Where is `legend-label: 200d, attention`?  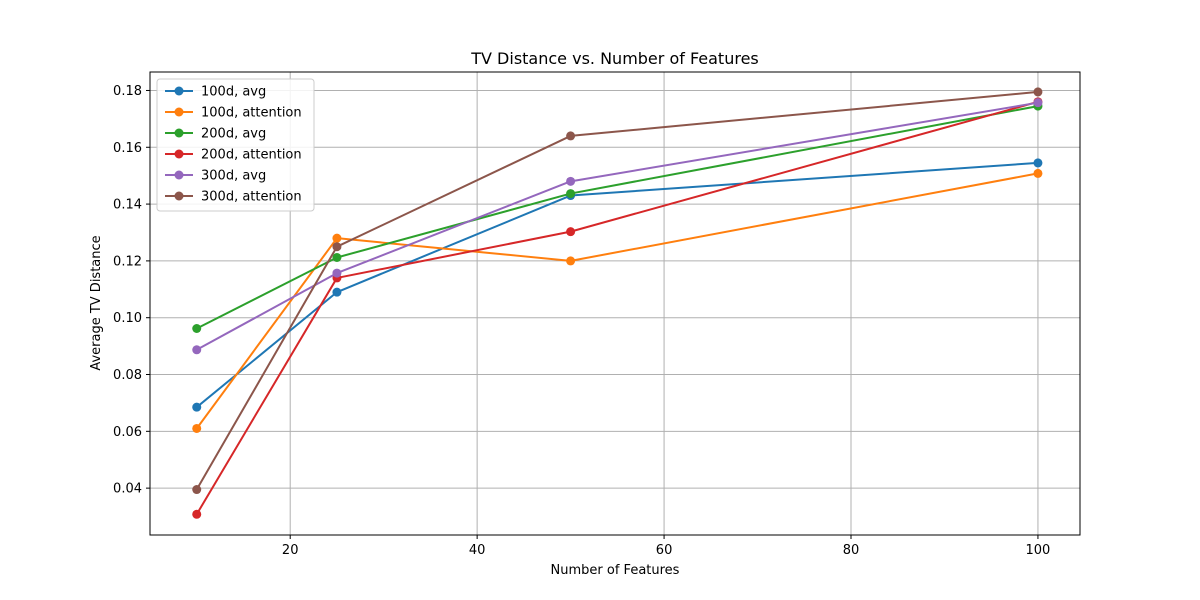
legend-label: 200d, attention is located at coordinates (251, 155).